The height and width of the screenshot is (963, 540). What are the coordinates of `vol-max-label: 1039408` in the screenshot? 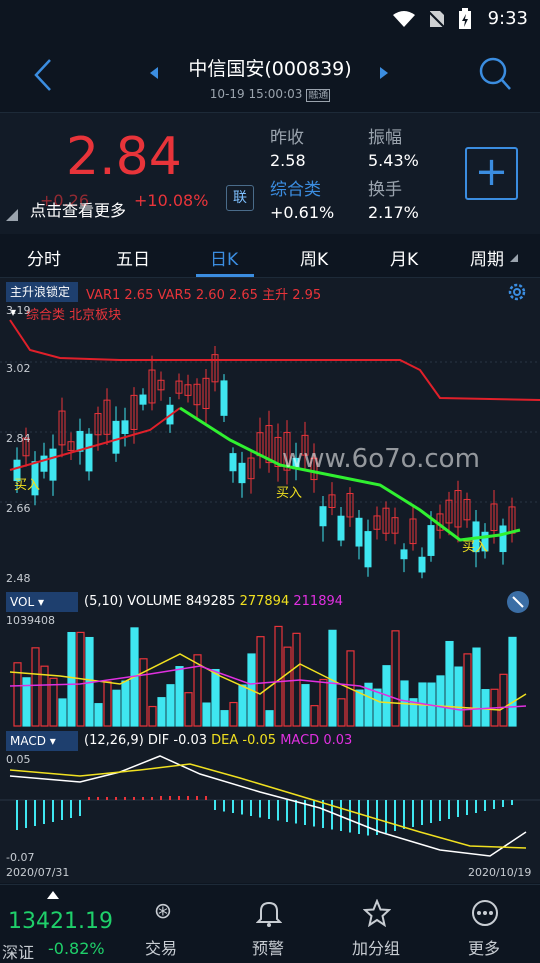 It's located at (30, 620).